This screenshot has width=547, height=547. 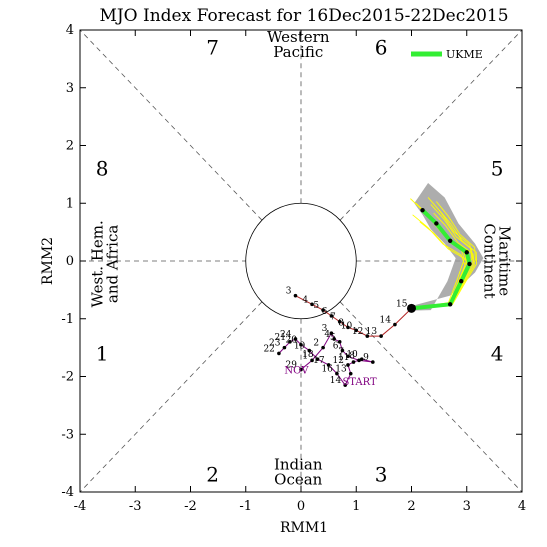 What do you see at coordinates (298, 464) in the screenshot?
I see `region-label-line: Indian` at bounding box center [298, 464].